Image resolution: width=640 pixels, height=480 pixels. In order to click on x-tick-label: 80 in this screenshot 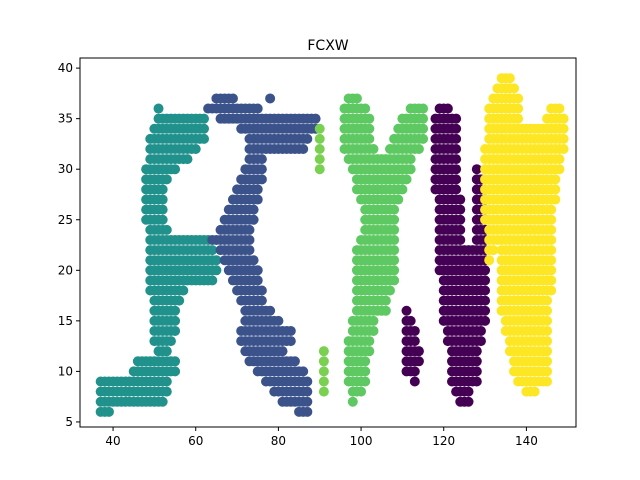, I will do `click(278, 441)`.